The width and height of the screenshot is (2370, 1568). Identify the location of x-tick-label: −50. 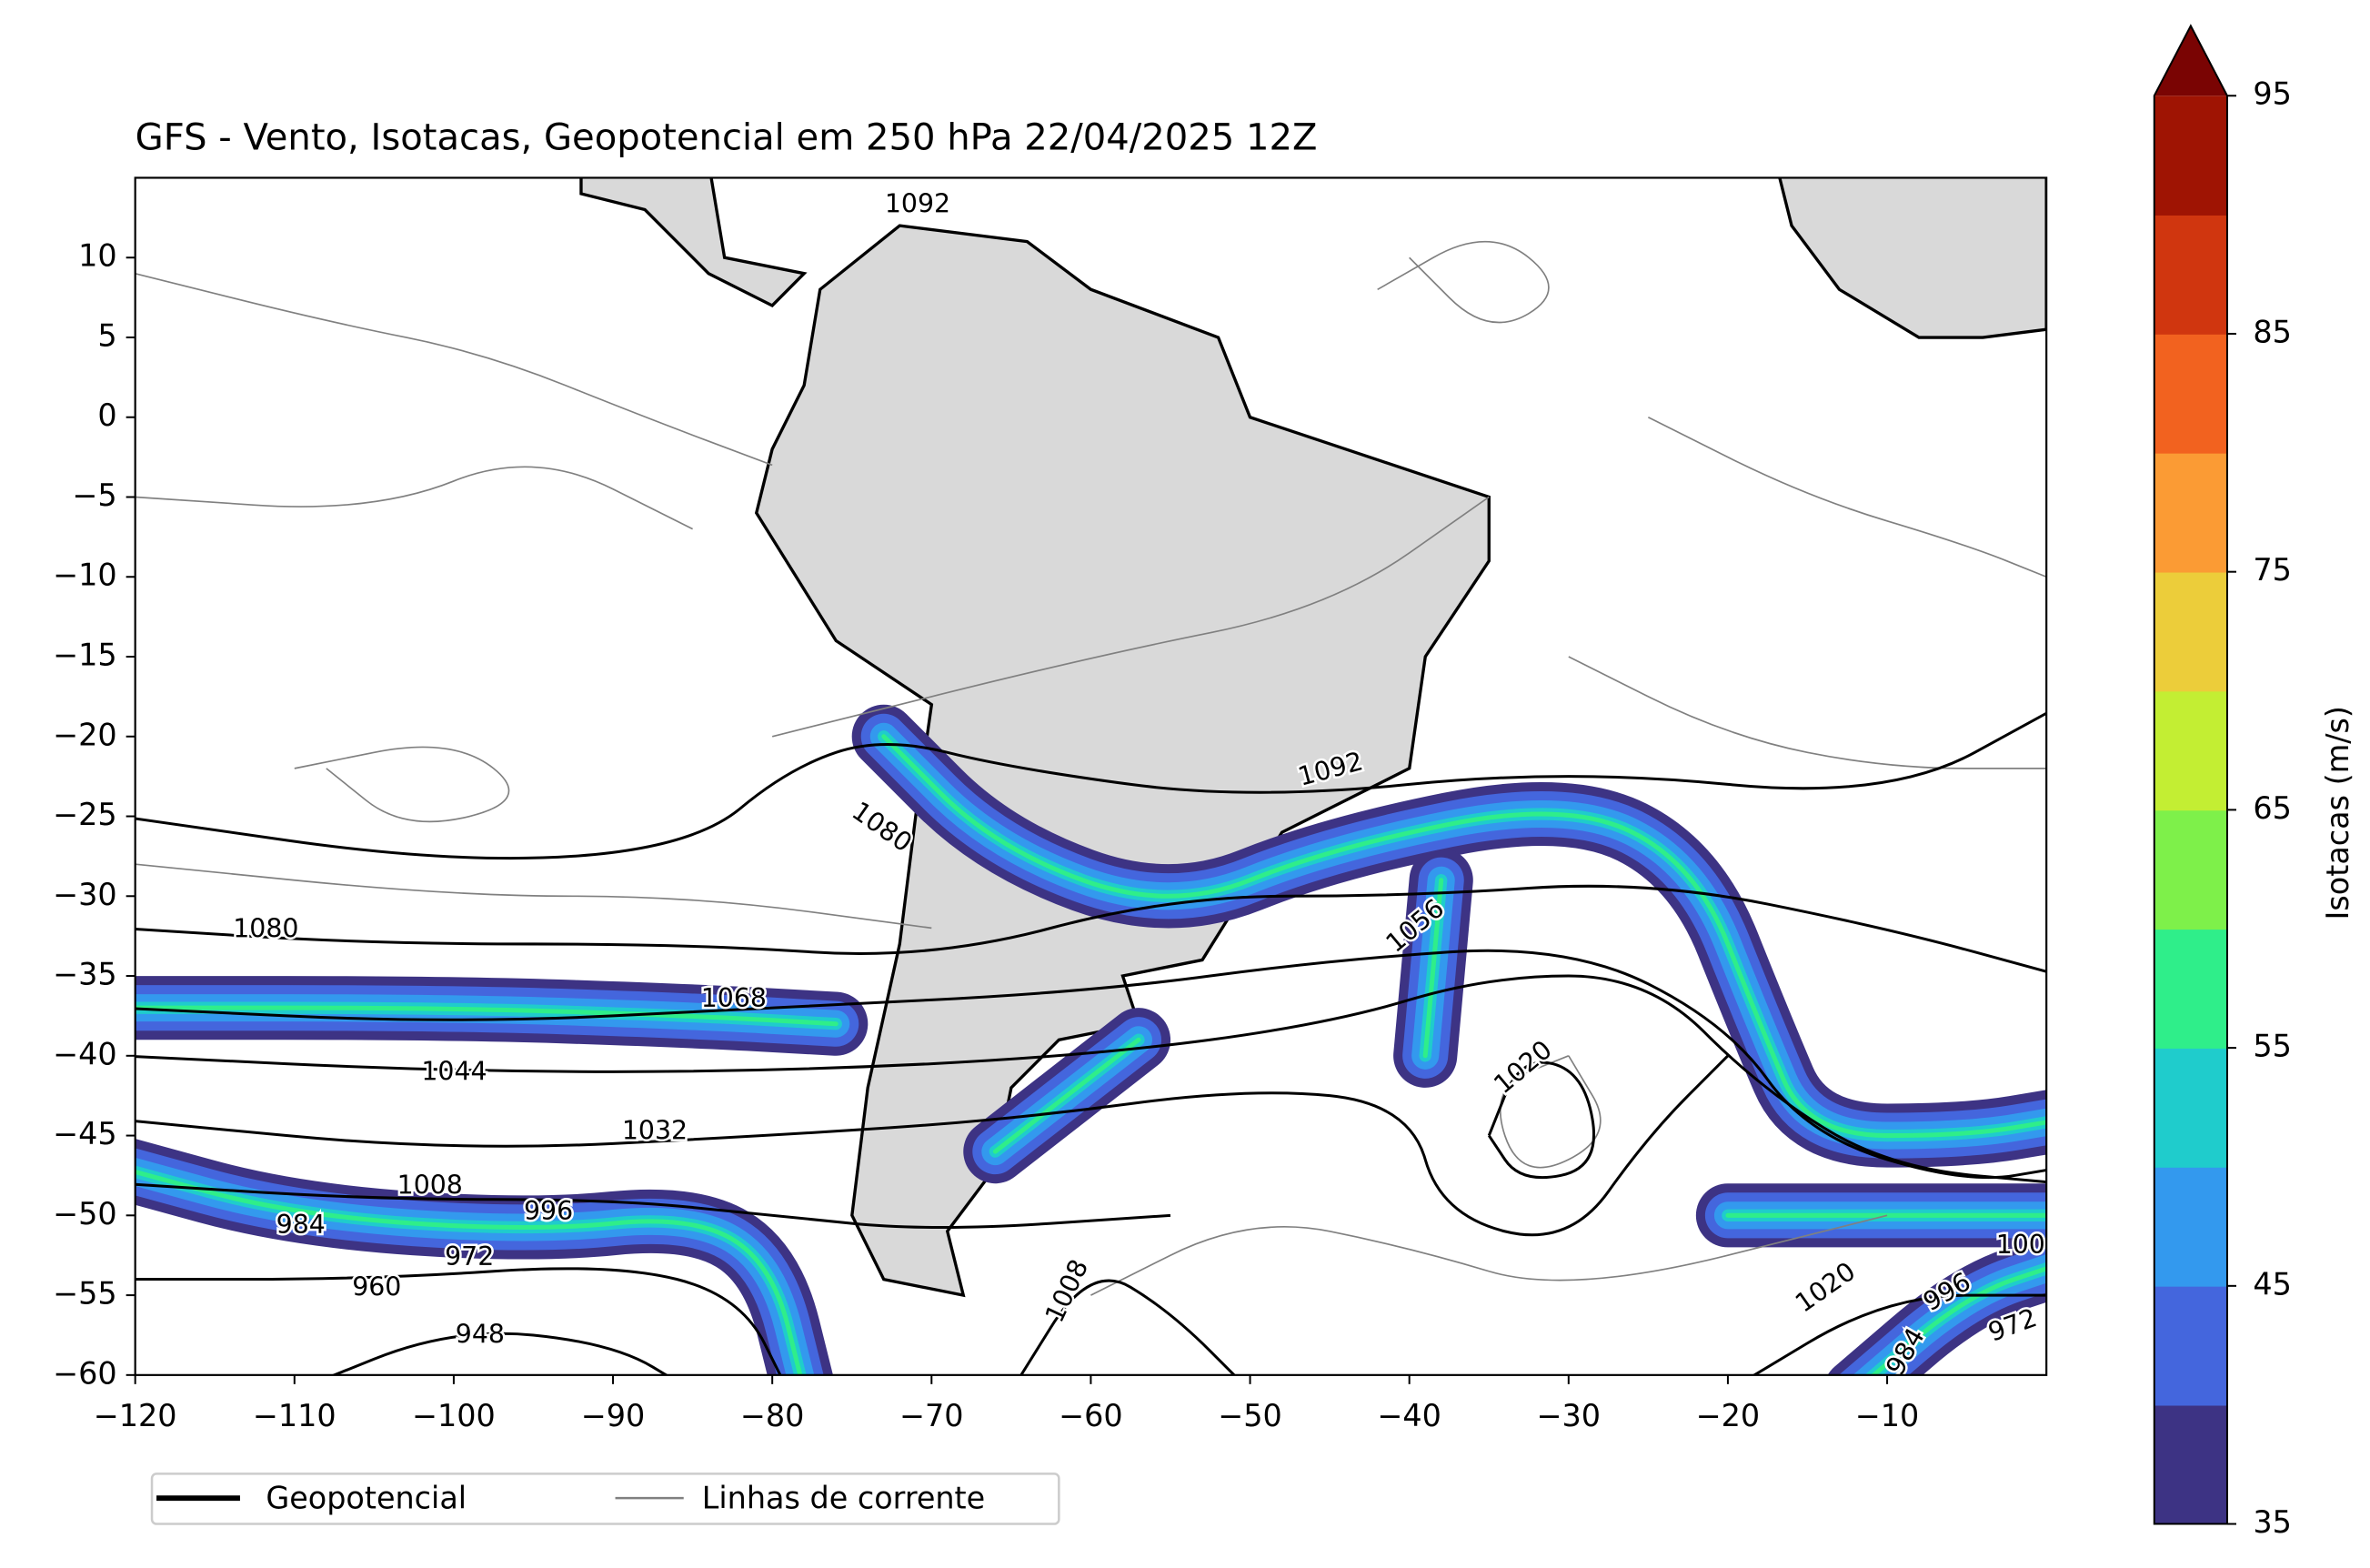
(1250, 1415).